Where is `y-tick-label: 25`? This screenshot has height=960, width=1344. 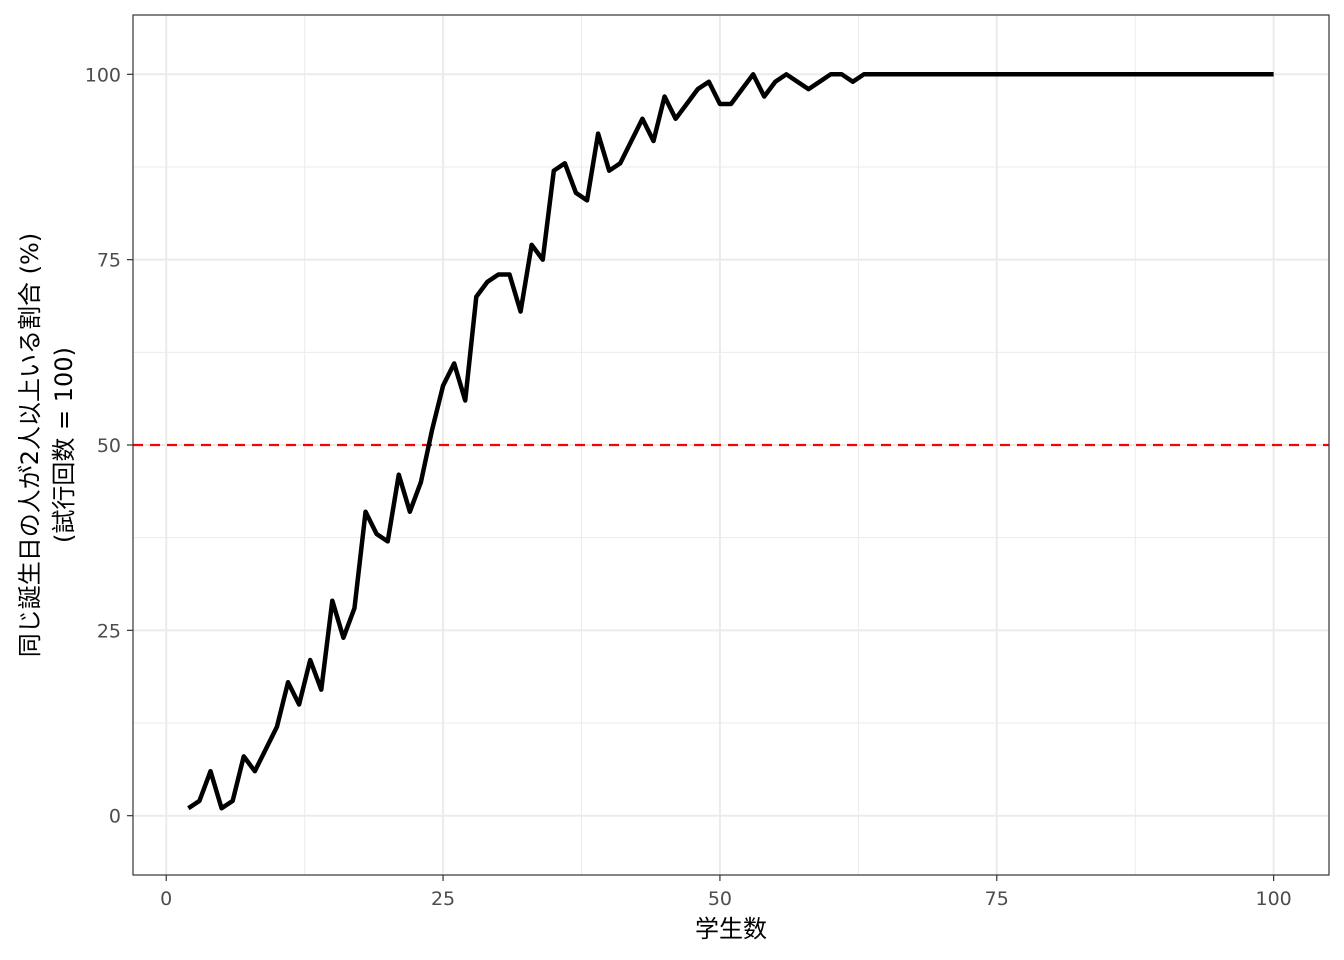
y-tick-label: 25 is located at coordinates (109, 631).